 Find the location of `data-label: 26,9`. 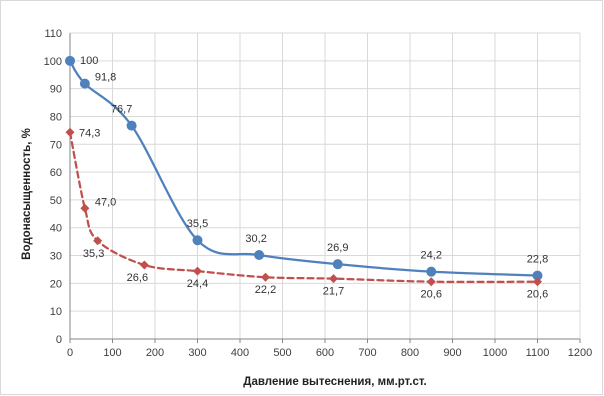

data-label: 26,9 is located at coordinates (337, 248).